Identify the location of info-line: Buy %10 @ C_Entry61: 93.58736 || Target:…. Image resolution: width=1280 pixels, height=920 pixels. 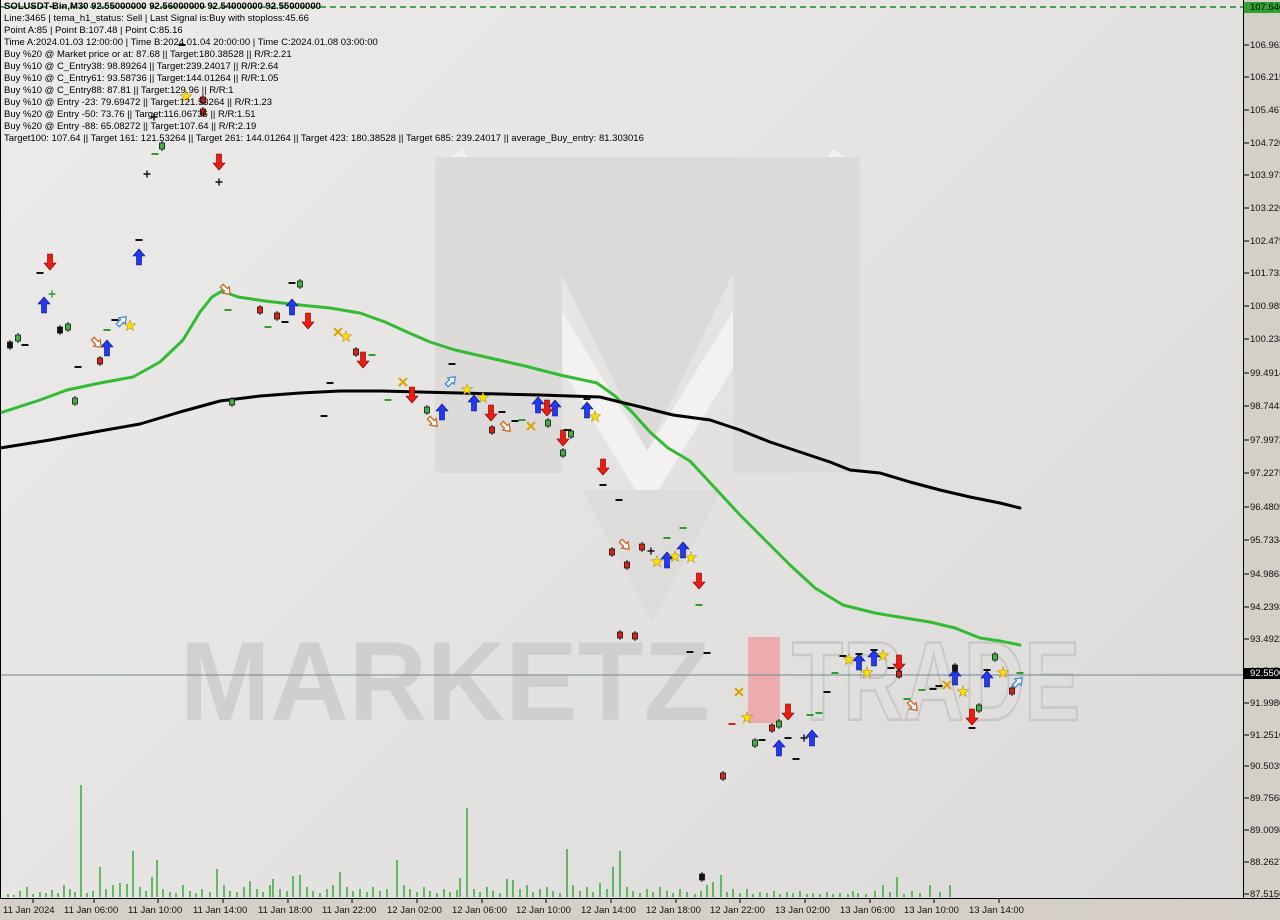
(141, 78).